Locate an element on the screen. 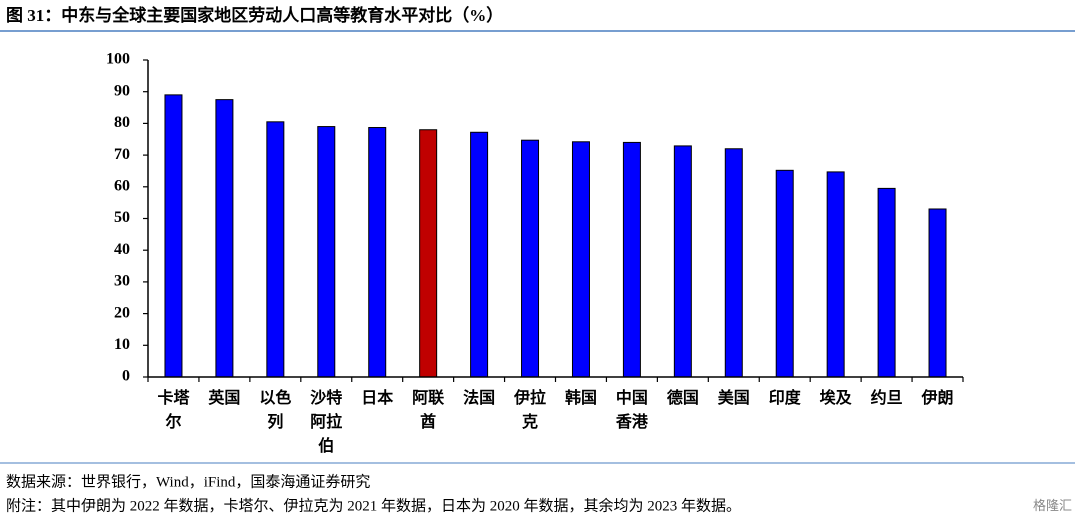 This screenshot has height=523, width=1080. y-tick-label: 90 is located at coordinates (122, 90).